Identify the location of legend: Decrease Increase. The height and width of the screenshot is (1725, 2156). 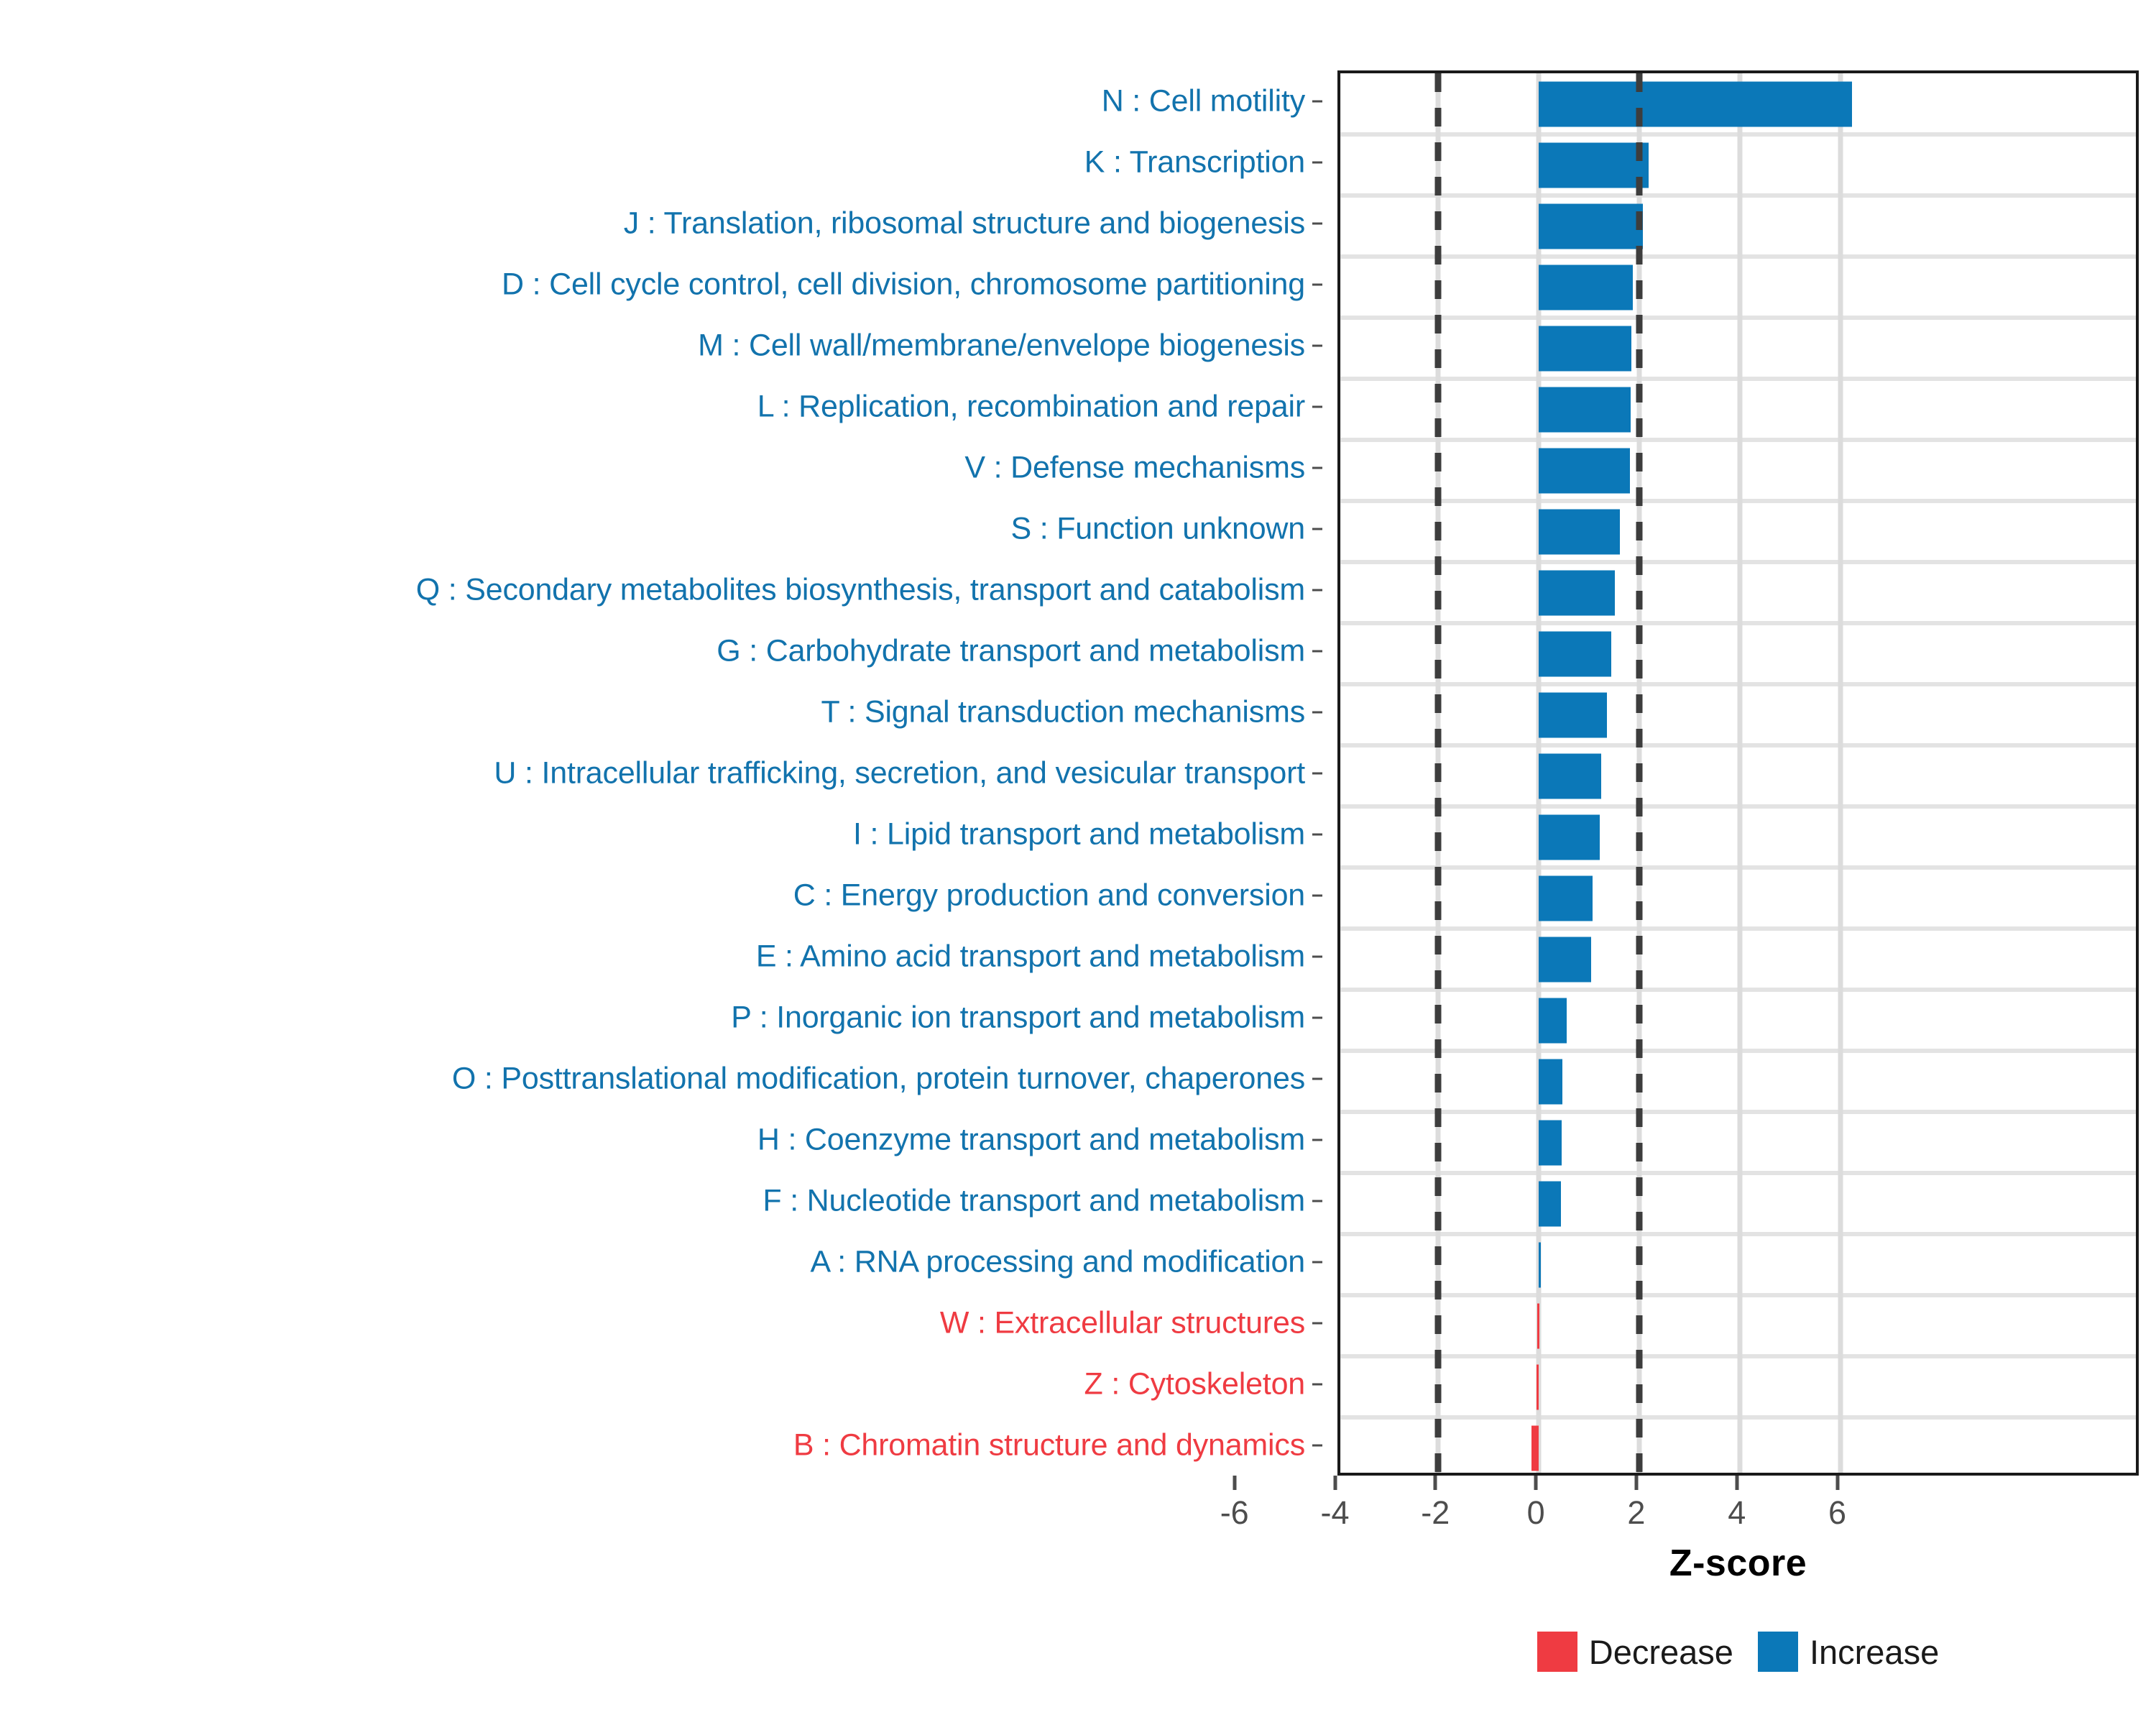
(1738, 1652).